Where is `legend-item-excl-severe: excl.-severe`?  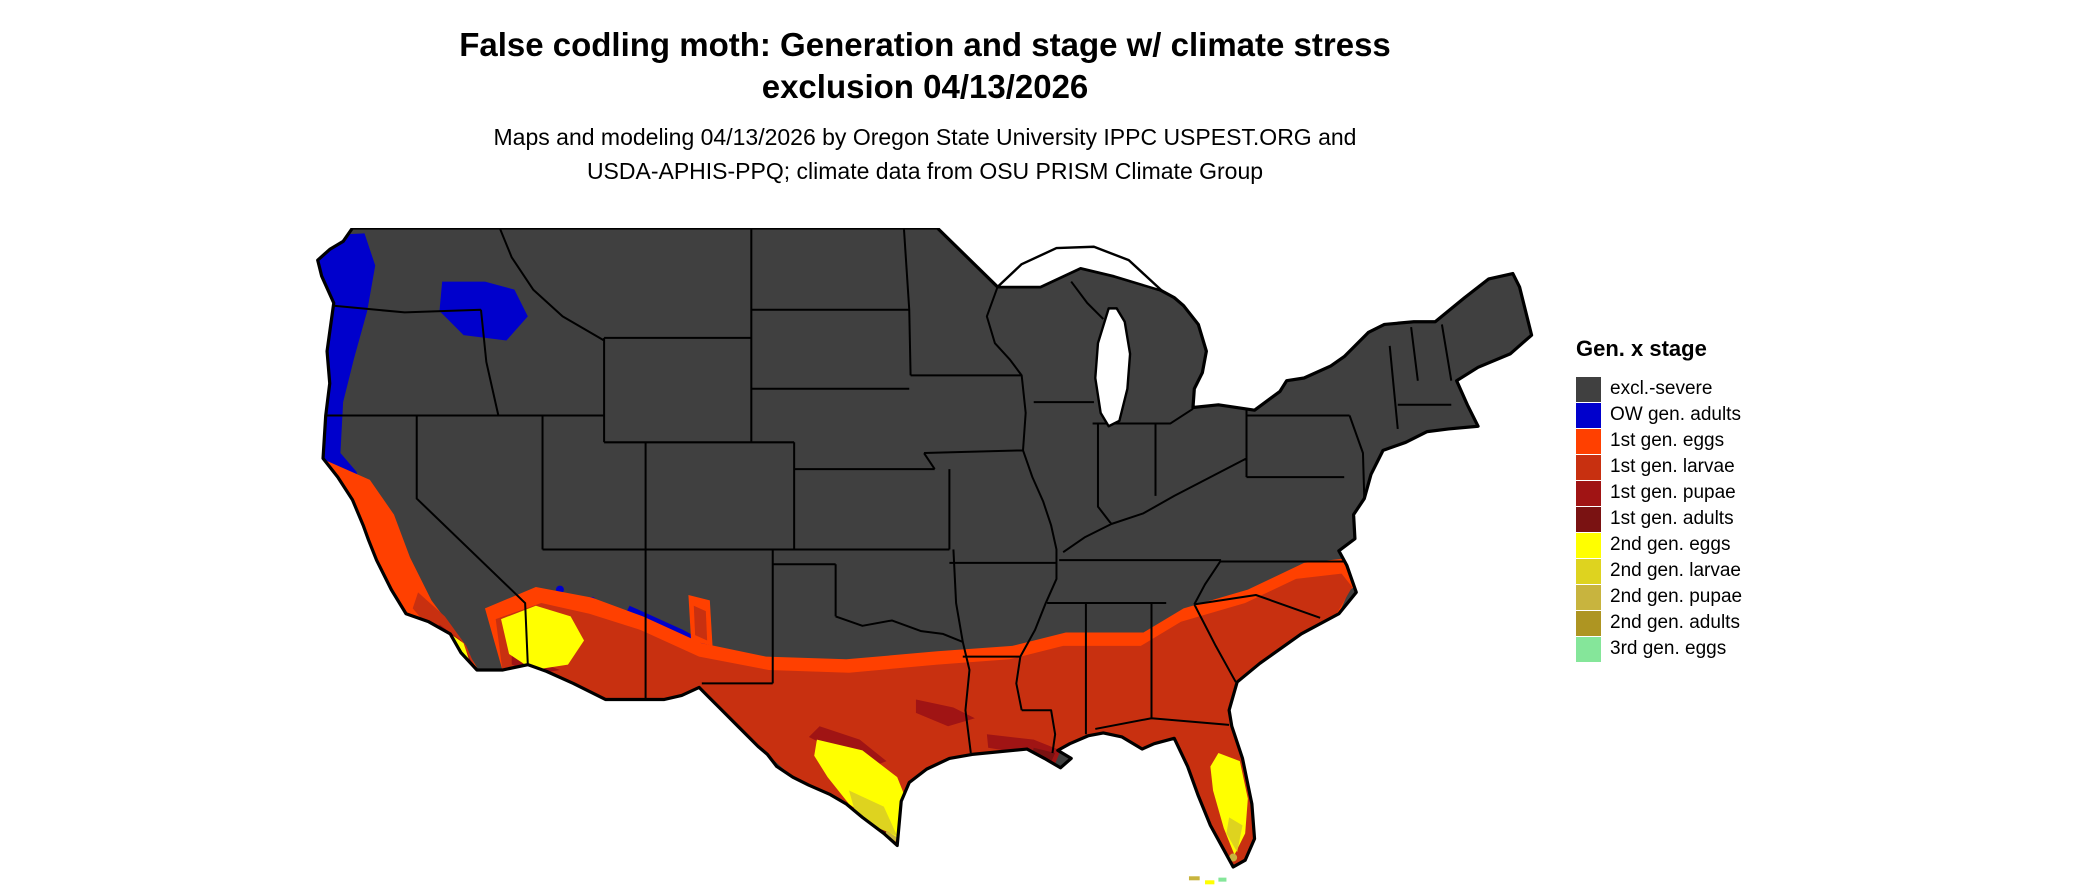
legend-item-excl-severe: excl.-severe is located at coordinates (1706, 389).